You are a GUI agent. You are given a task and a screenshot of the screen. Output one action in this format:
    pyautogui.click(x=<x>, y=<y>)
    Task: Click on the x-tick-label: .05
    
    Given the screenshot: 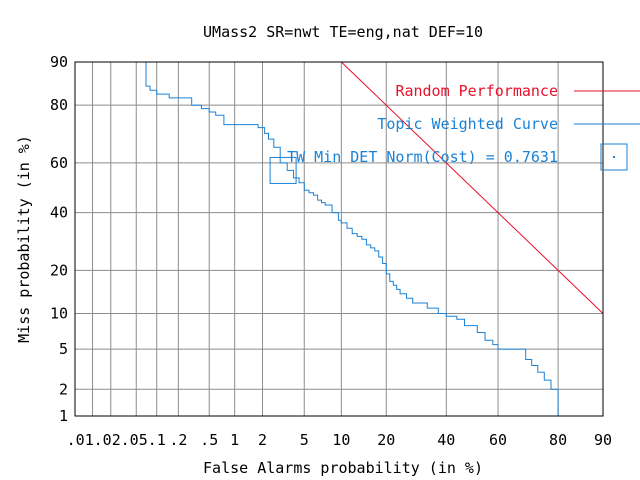 What is the action you would take?
    pyautogui.click(x=134, y=440)
    